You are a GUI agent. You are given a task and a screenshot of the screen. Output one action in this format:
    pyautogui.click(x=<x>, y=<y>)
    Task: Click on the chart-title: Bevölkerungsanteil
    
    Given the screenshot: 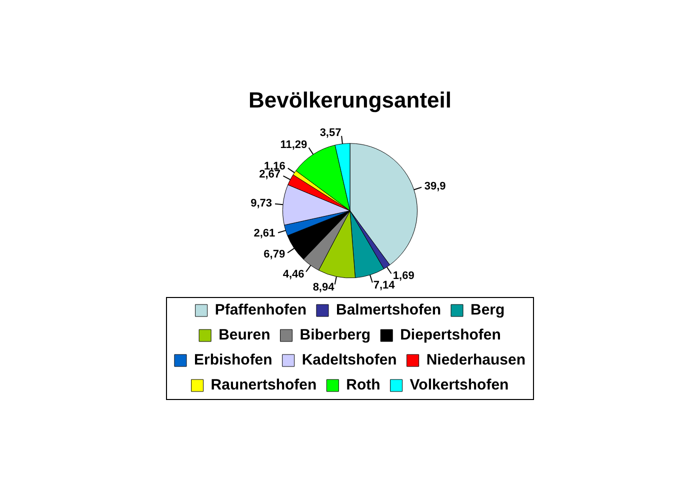 What is the action you would take?
    pyautogui.click(x=350, y=99)
    